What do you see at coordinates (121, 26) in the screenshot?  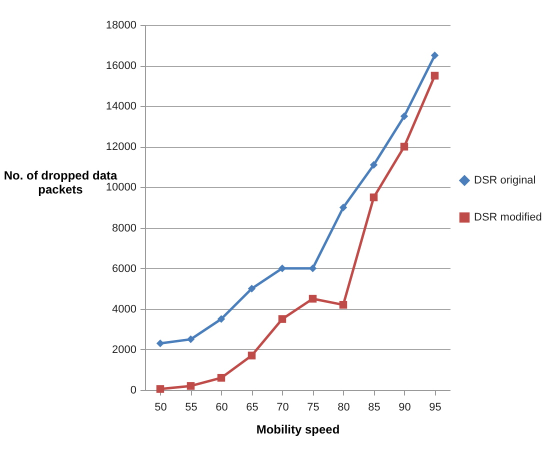 I see `y-tick-label: 18000` at bounding box center [121, 26].